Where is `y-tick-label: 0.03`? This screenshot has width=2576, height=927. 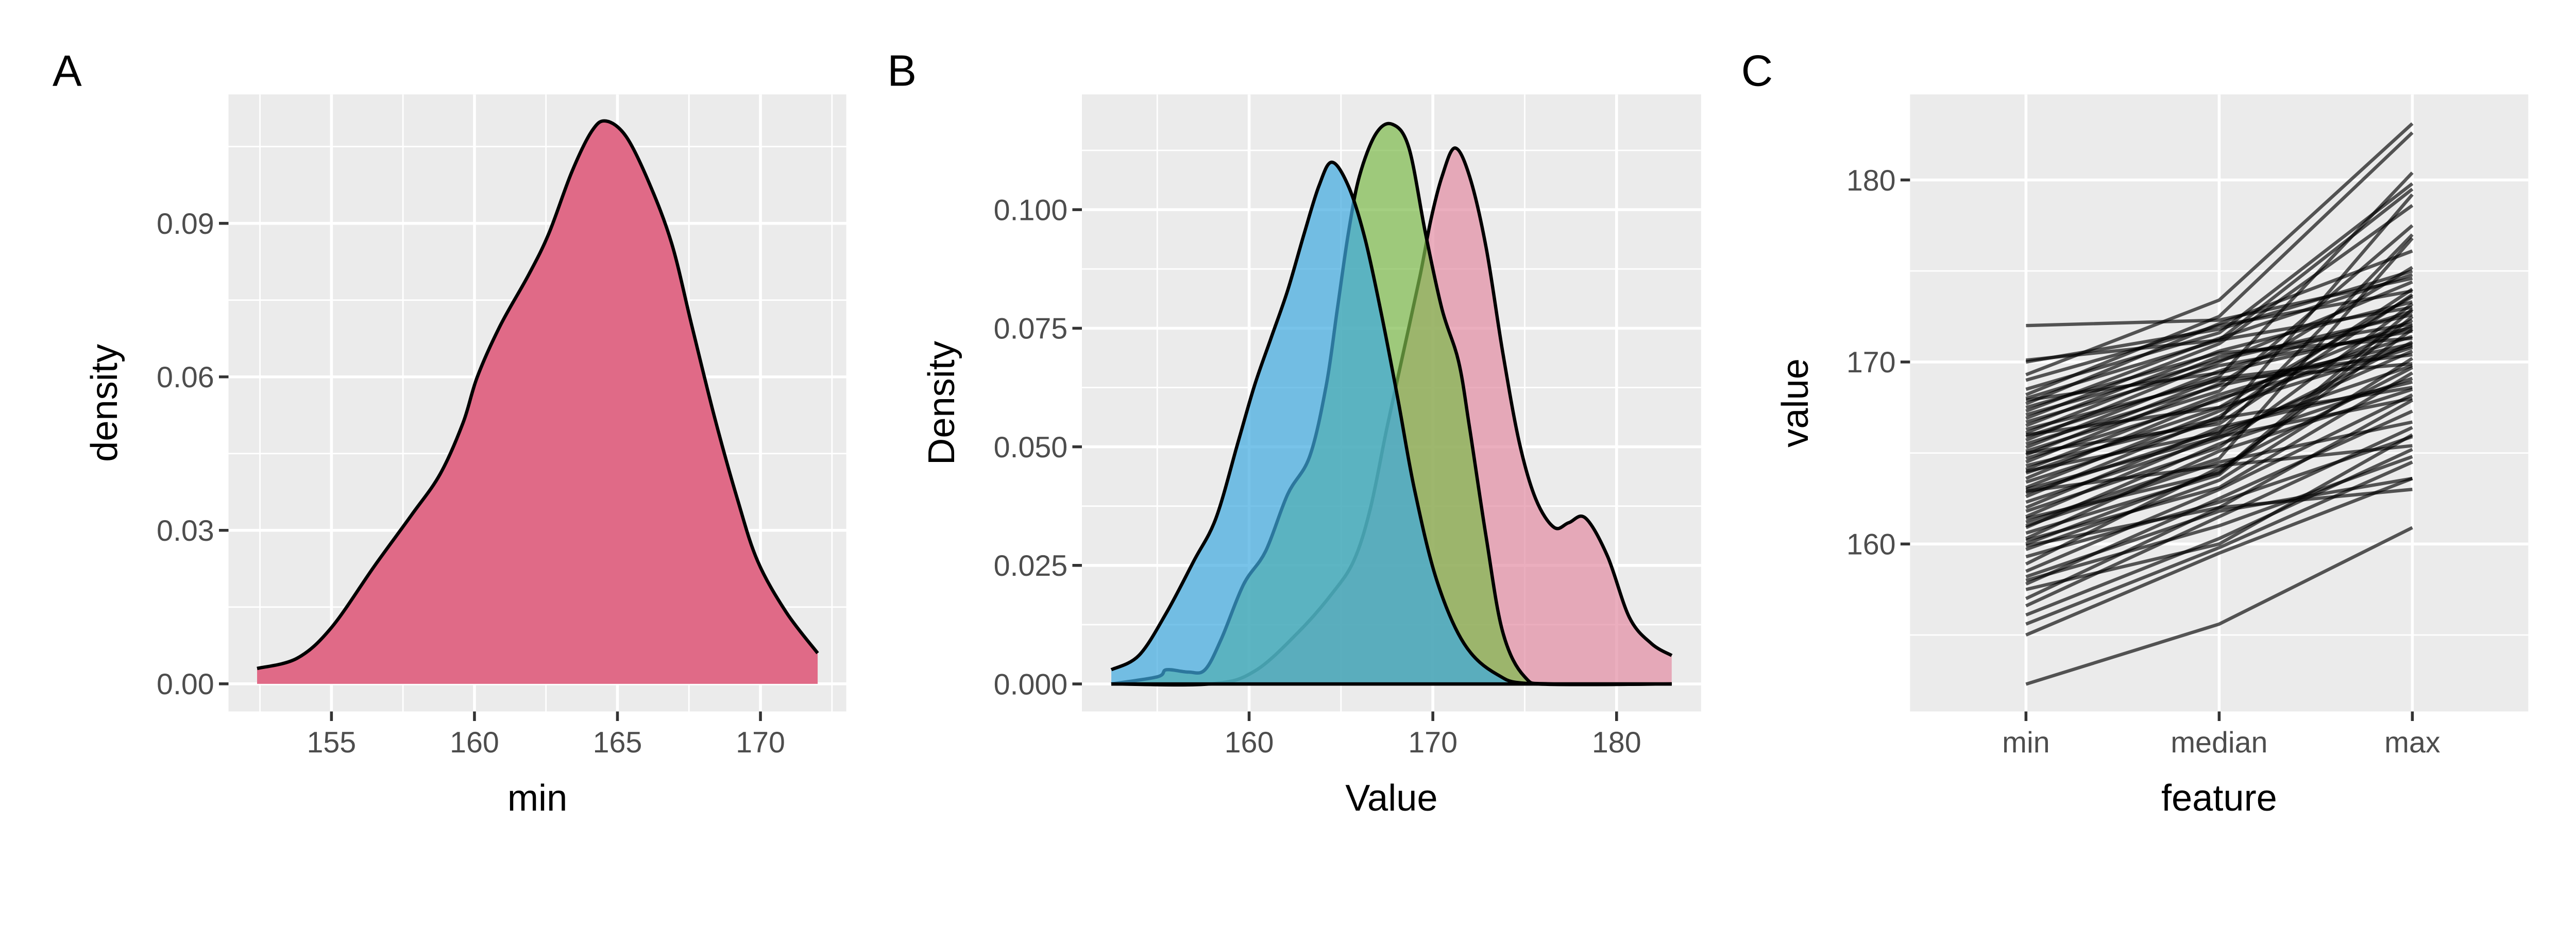 y-tick-label: 0.03 is located at coordinates (185, 530).